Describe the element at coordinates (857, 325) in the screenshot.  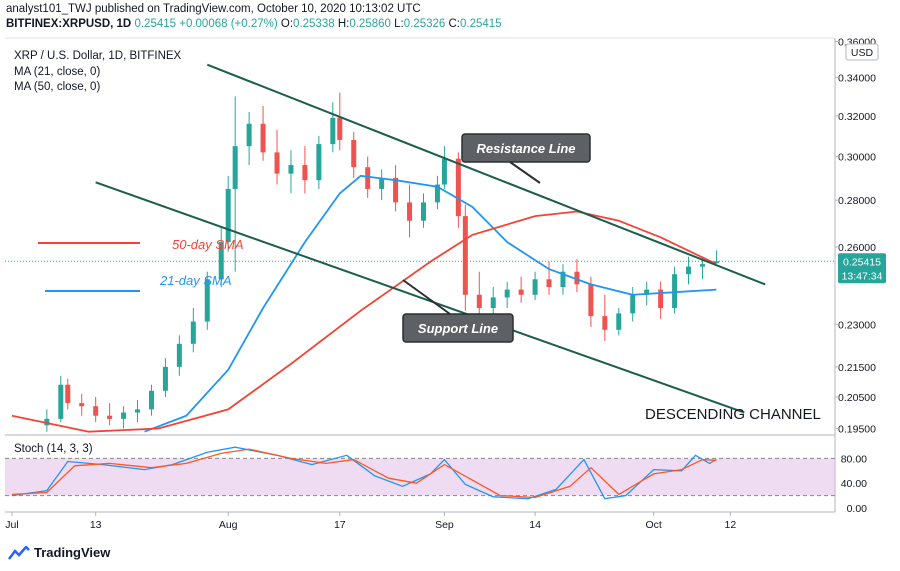
I see `price-tick-label: 0.23000` at that location.